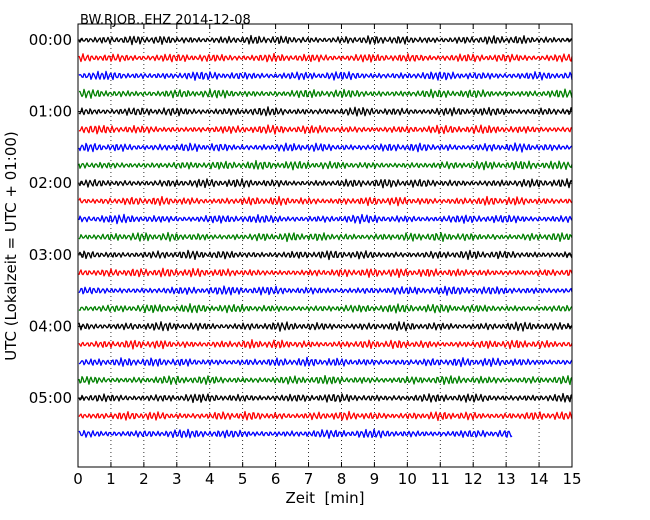 This screenshot has width=650, height=520. I want to click on y-axis-label: UTC (Lokalzeit = UTC + 01:00), so click(11, 246).